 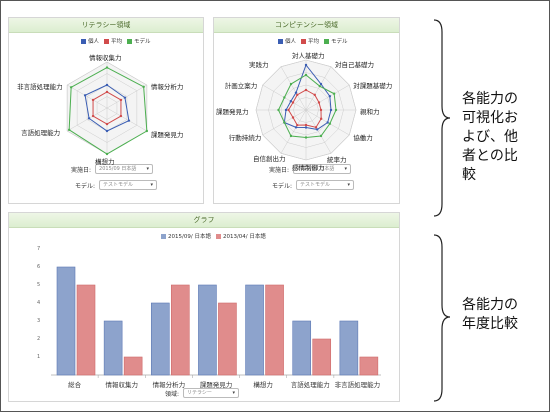 I want to click on x-tick-label: 課題発見力, so click(x=216, y=385).